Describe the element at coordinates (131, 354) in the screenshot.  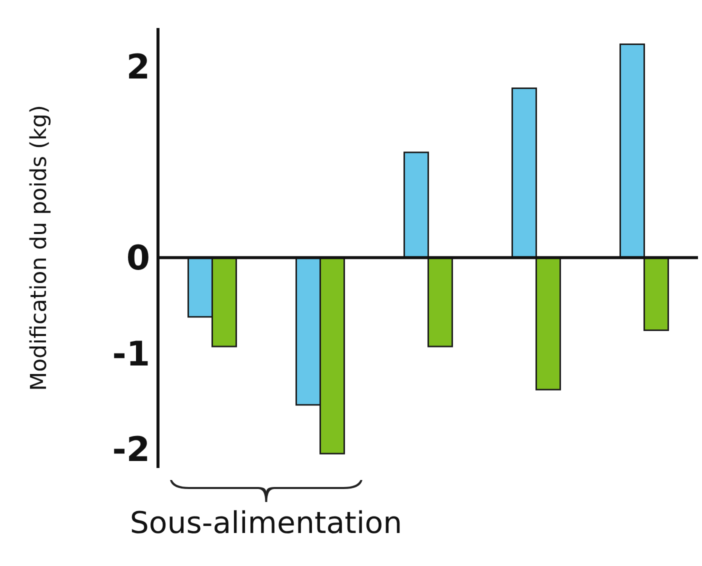
I see `y-tick-label: -1` at that location.